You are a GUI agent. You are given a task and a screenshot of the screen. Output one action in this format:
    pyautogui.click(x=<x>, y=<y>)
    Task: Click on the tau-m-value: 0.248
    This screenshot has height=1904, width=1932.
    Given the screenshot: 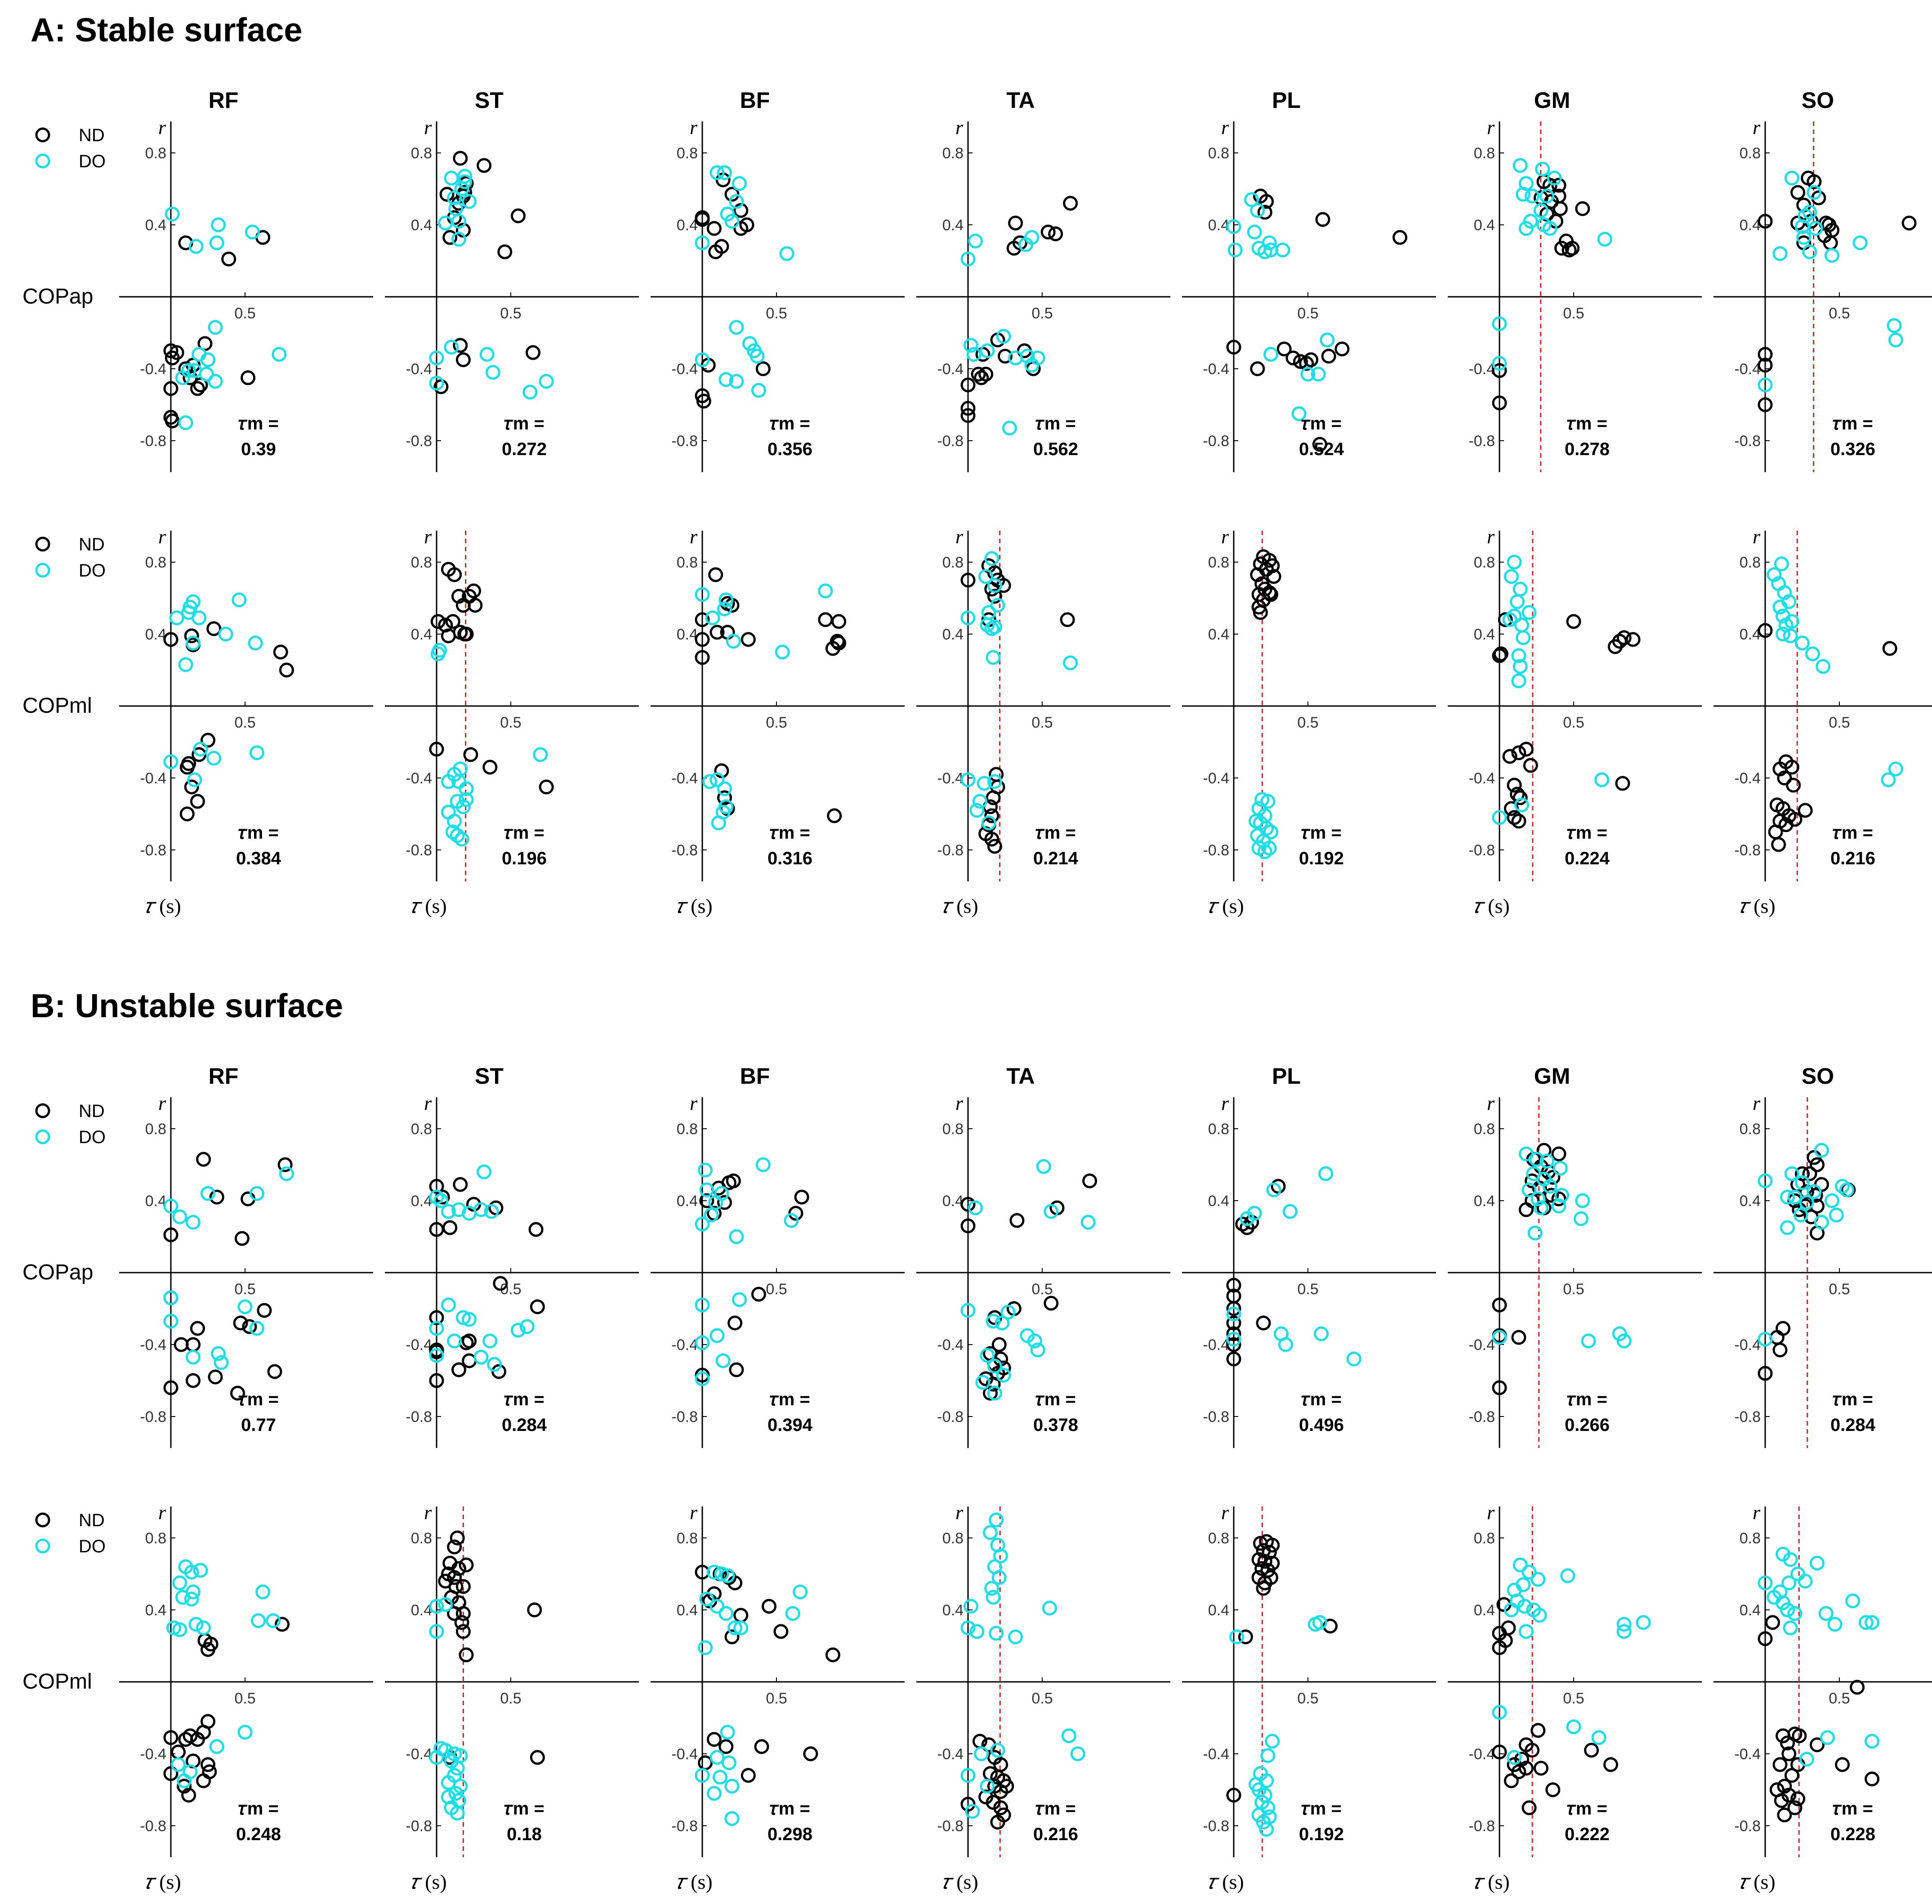 What is the action you would take?
    pyautogui.click(x=258, y=1834)
    